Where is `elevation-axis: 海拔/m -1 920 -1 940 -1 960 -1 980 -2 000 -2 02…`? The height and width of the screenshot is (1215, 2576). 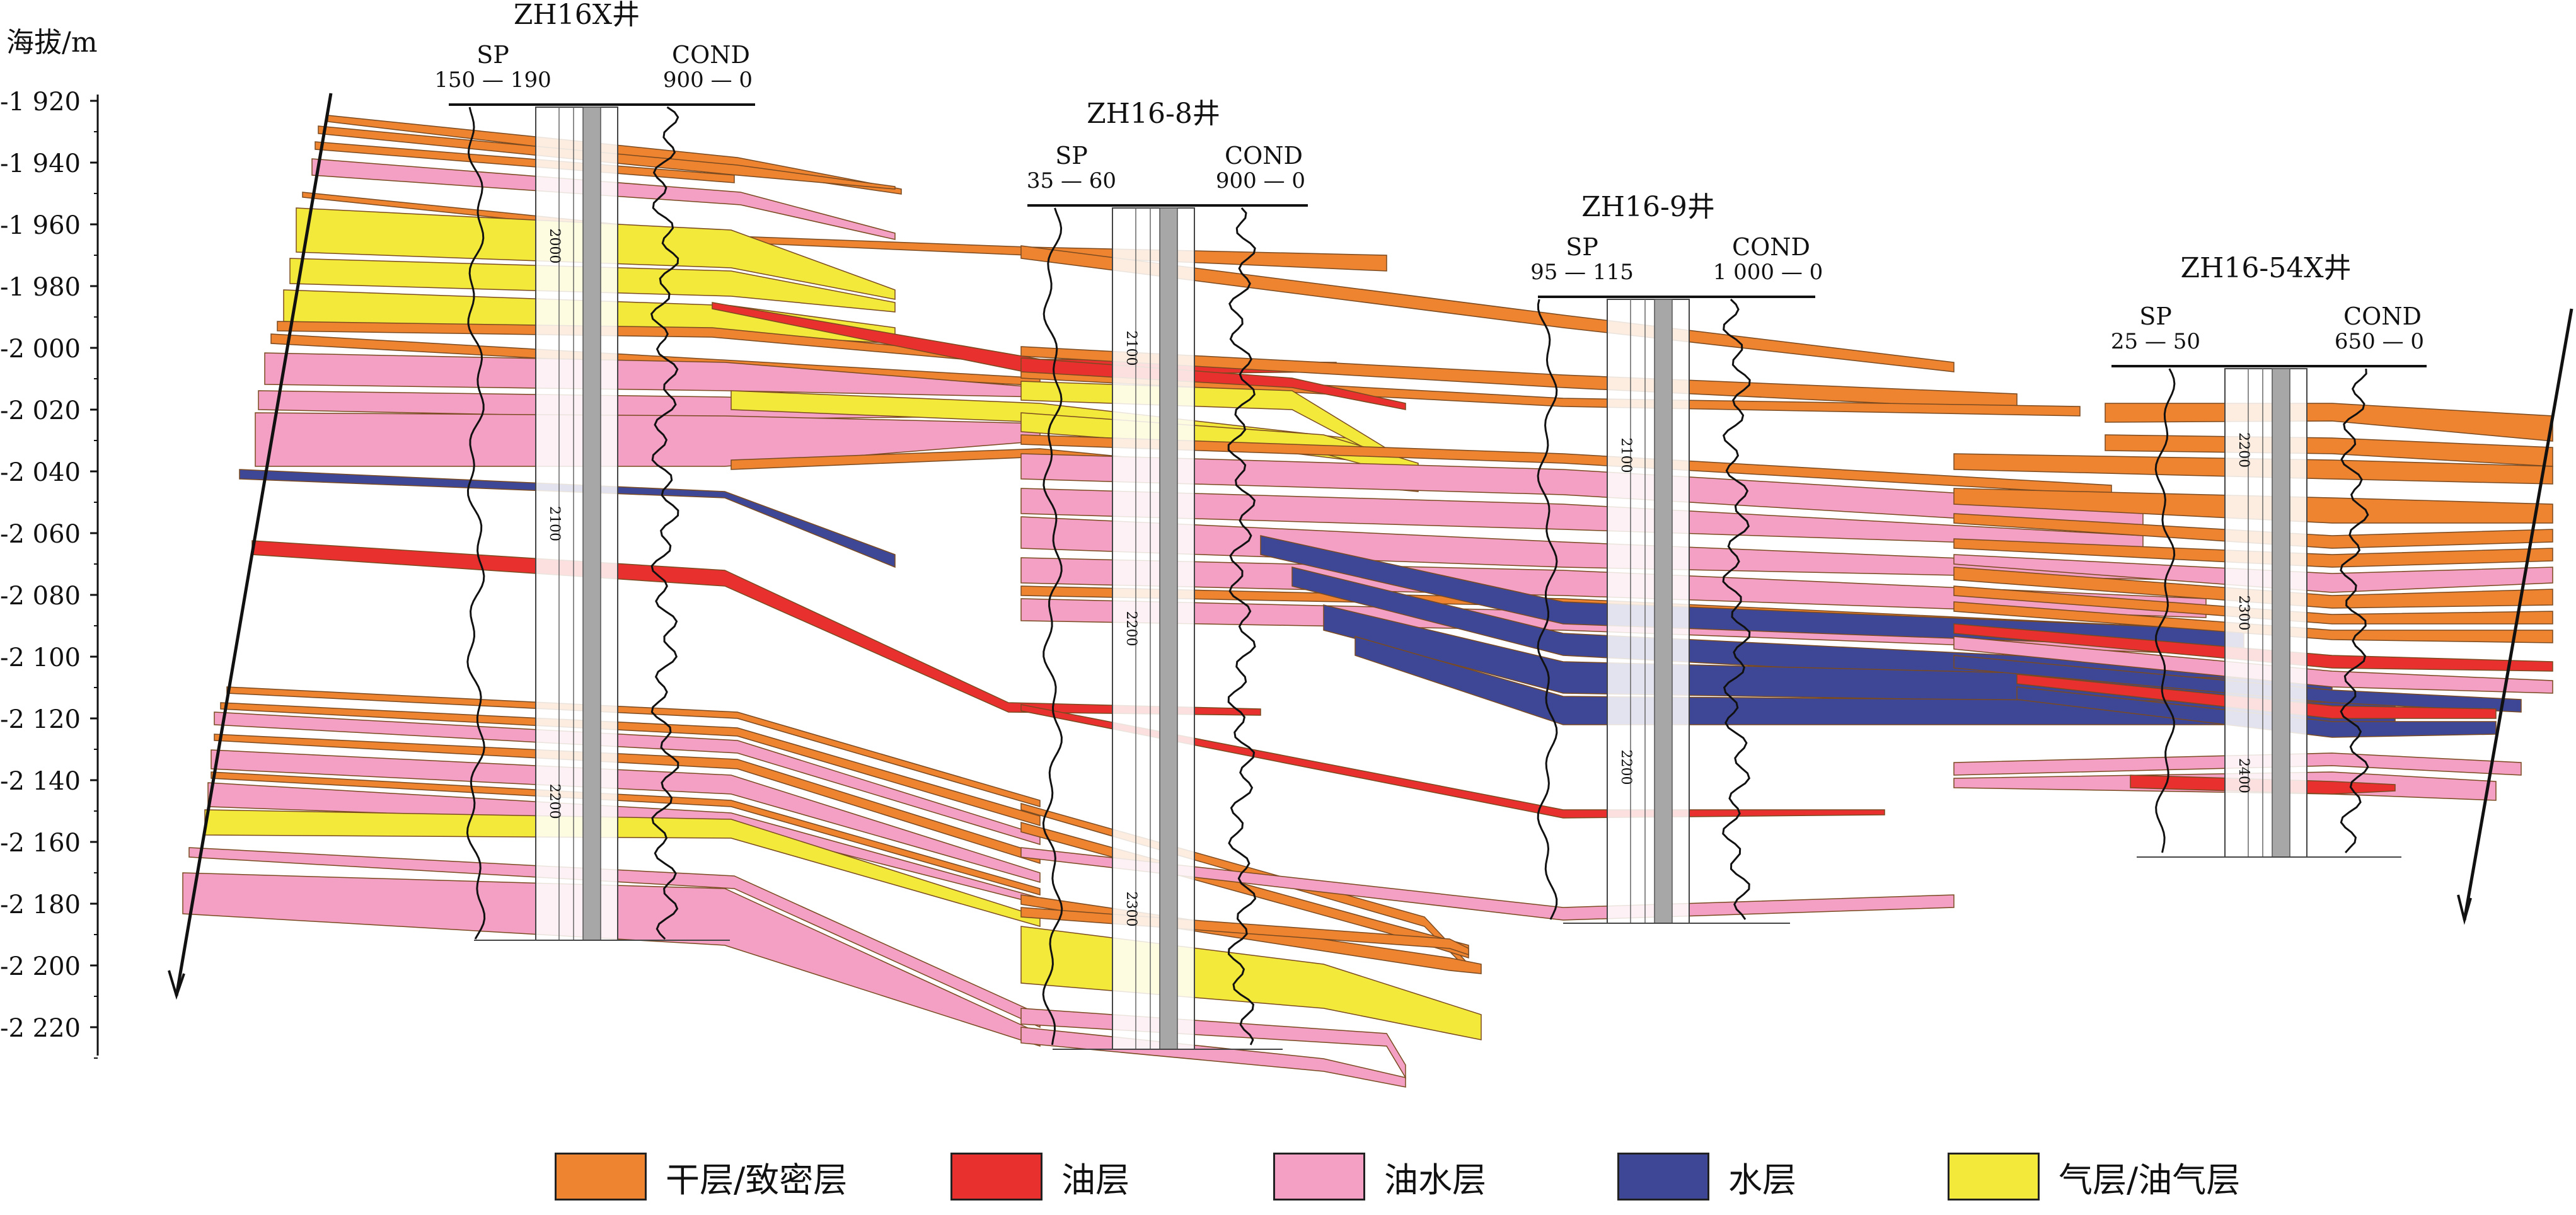
elevation-axis: 海拔/m -1 920 -1 940 -1 960 -1 980 -2 000 -2 02… is located at coordinates (49, 542).